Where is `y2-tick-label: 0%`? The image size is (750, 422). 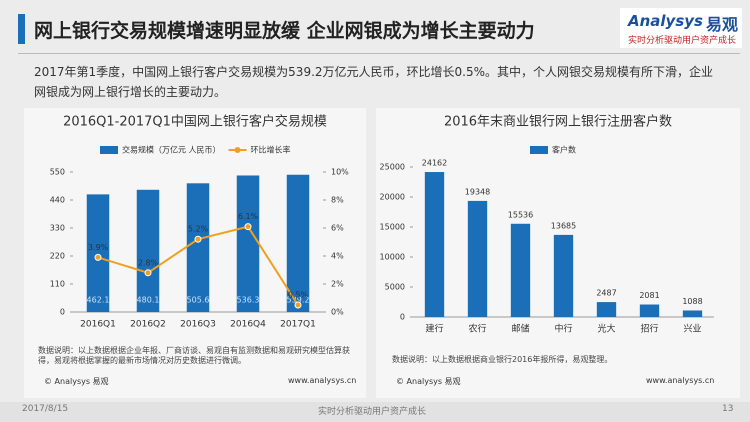
y2-tick-label: 0% is located at coordinates (337, 312).